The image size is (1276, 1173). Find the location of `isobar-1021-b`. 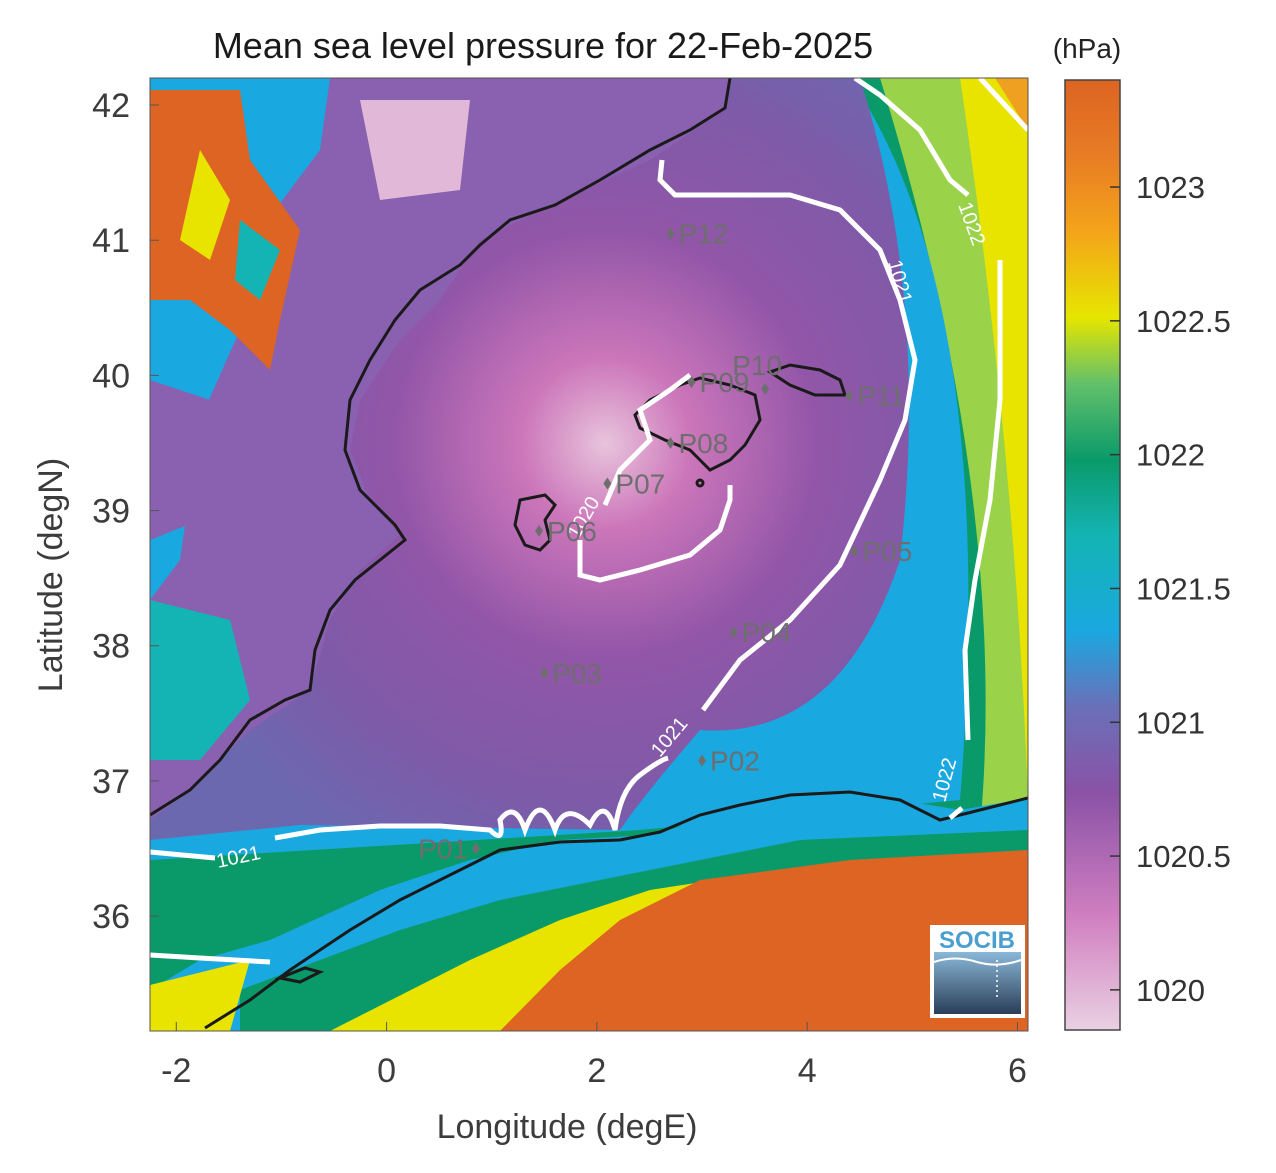

isobar-1021-b is located at coordinates (787, 435).